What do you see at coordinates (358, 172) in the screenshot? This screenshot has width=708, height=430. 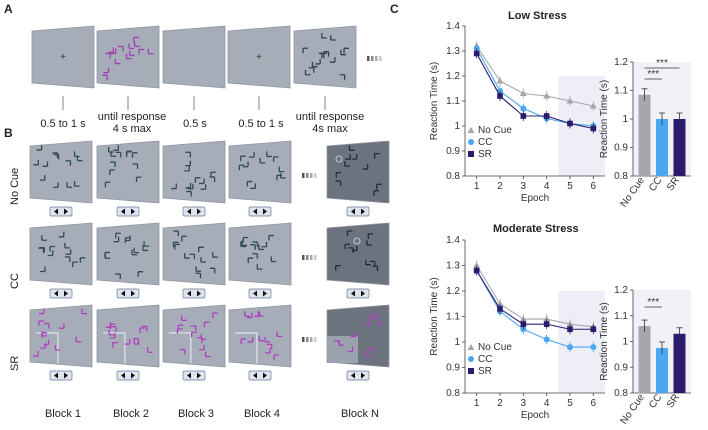 I see `block-n-screen` at bounding box center [358, 172].